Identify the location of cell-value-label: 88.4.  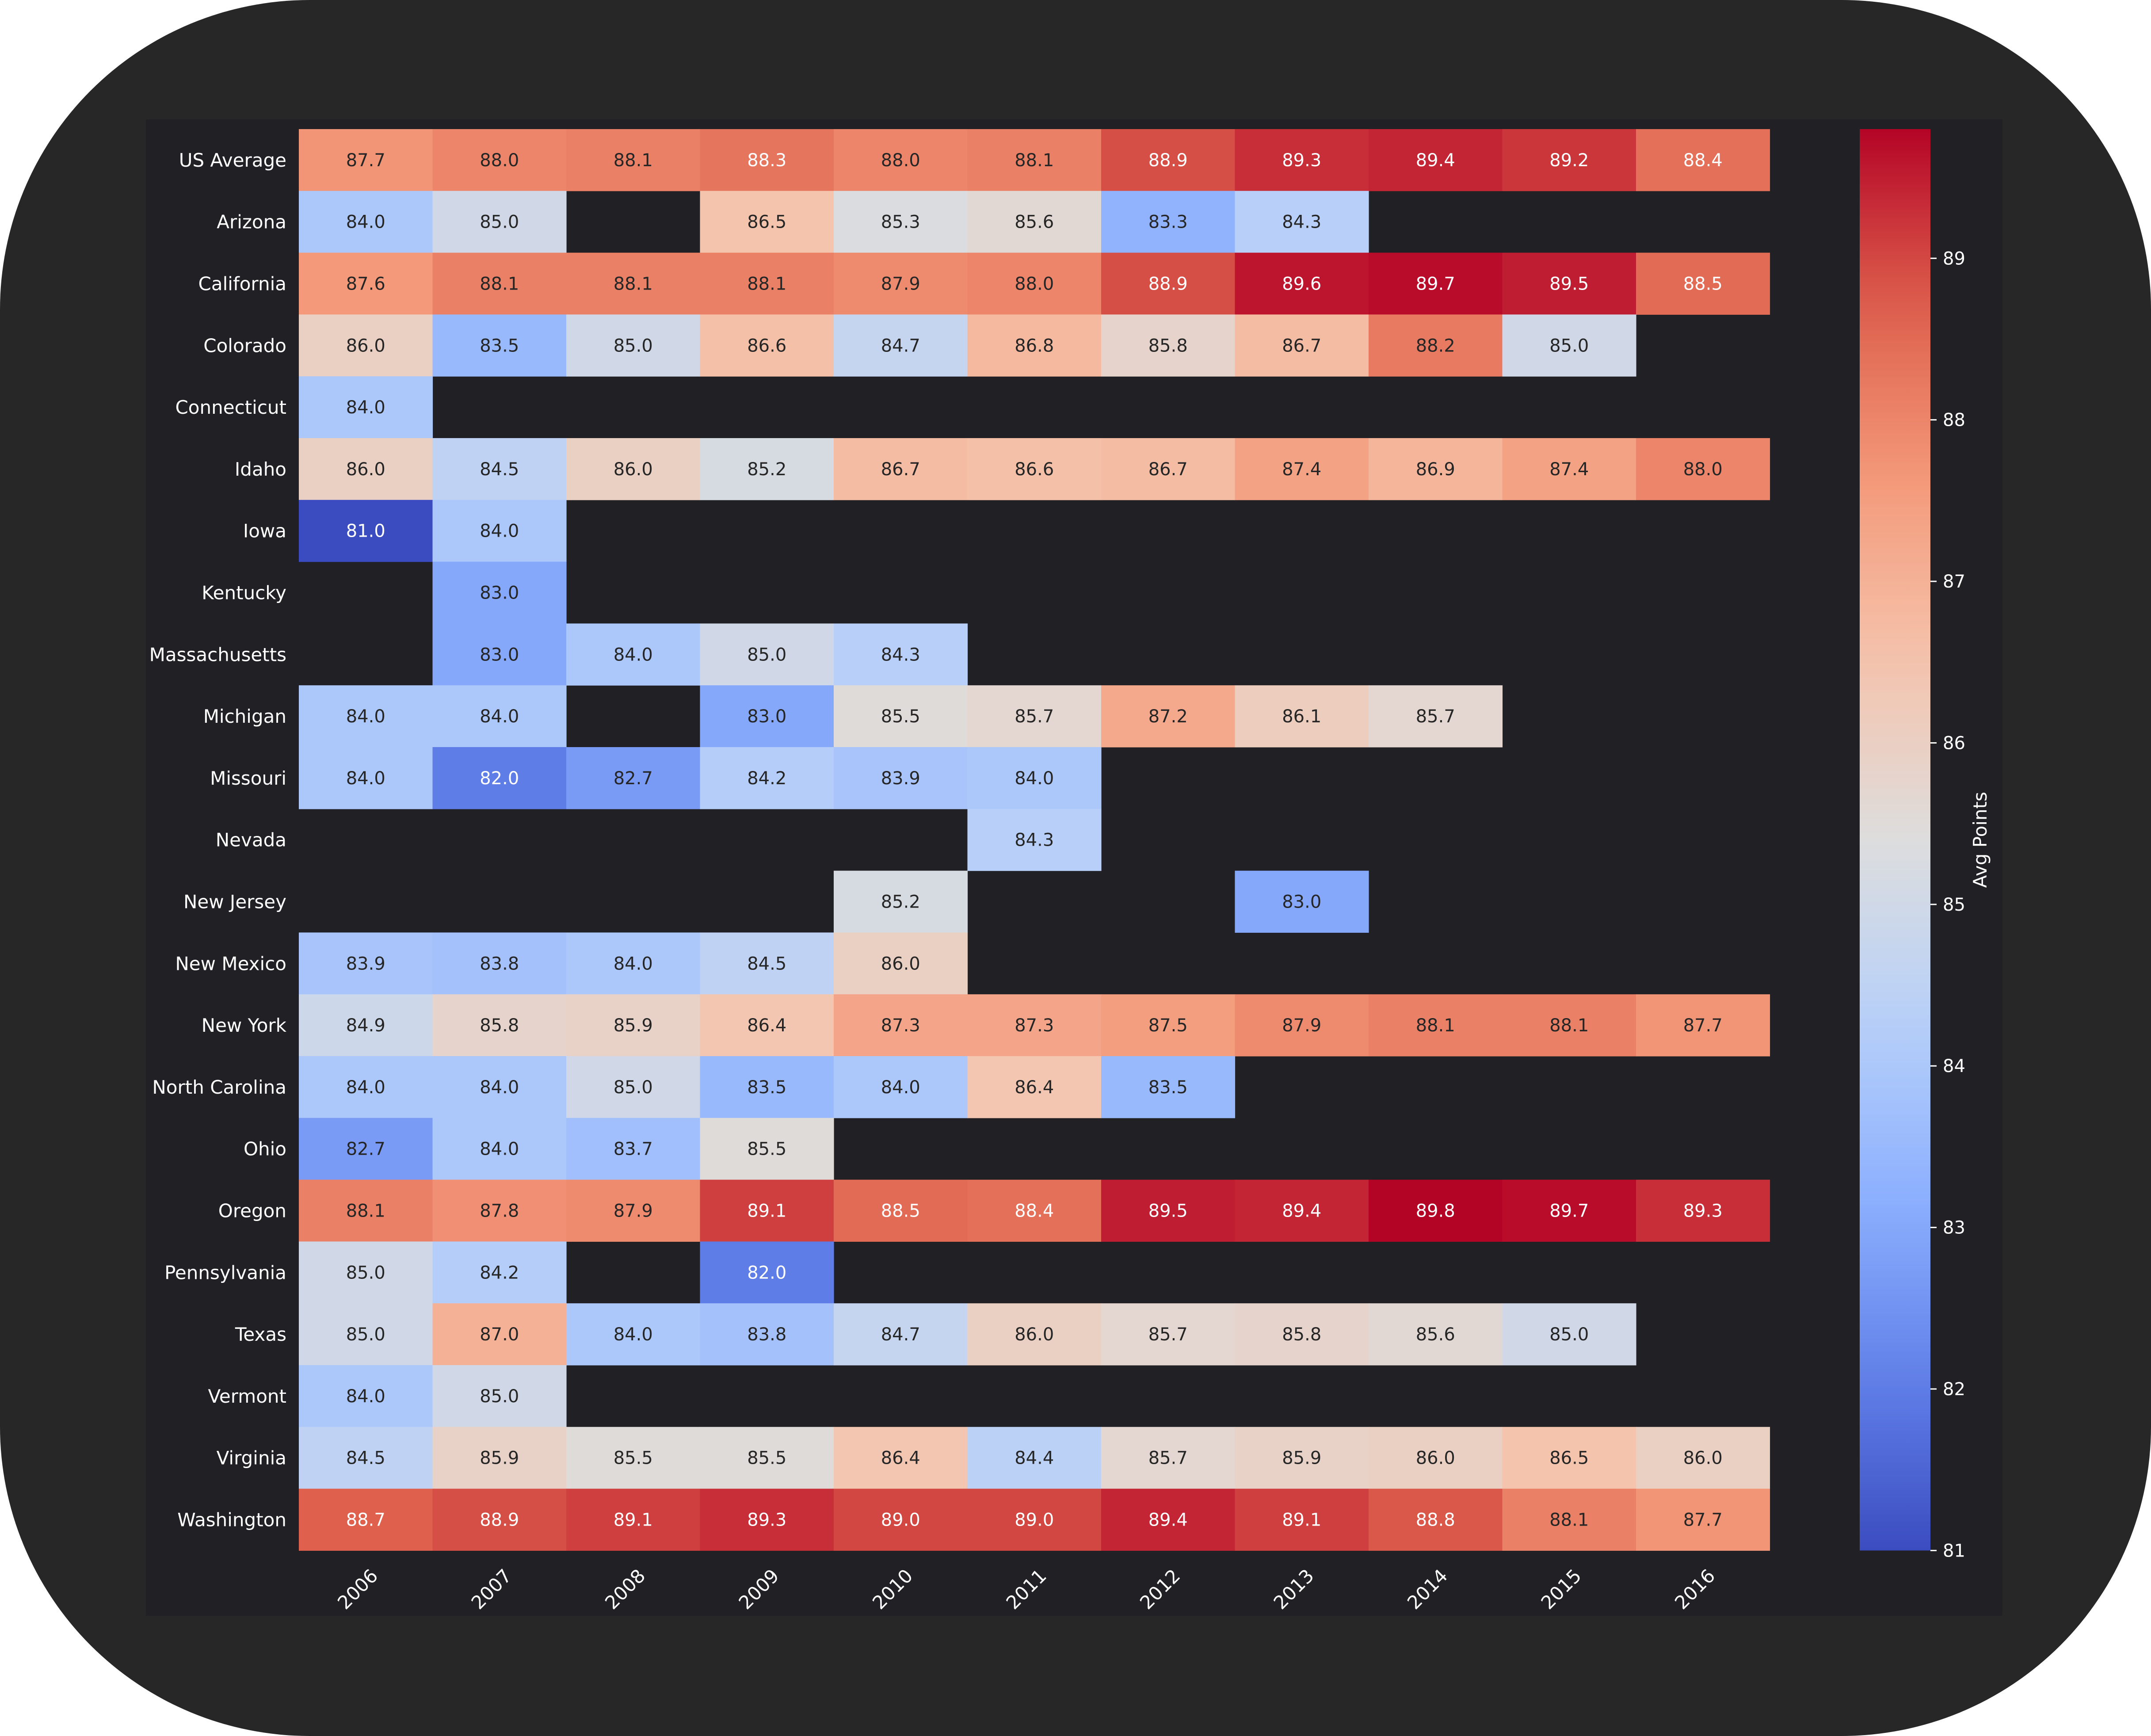
(1703, 160).